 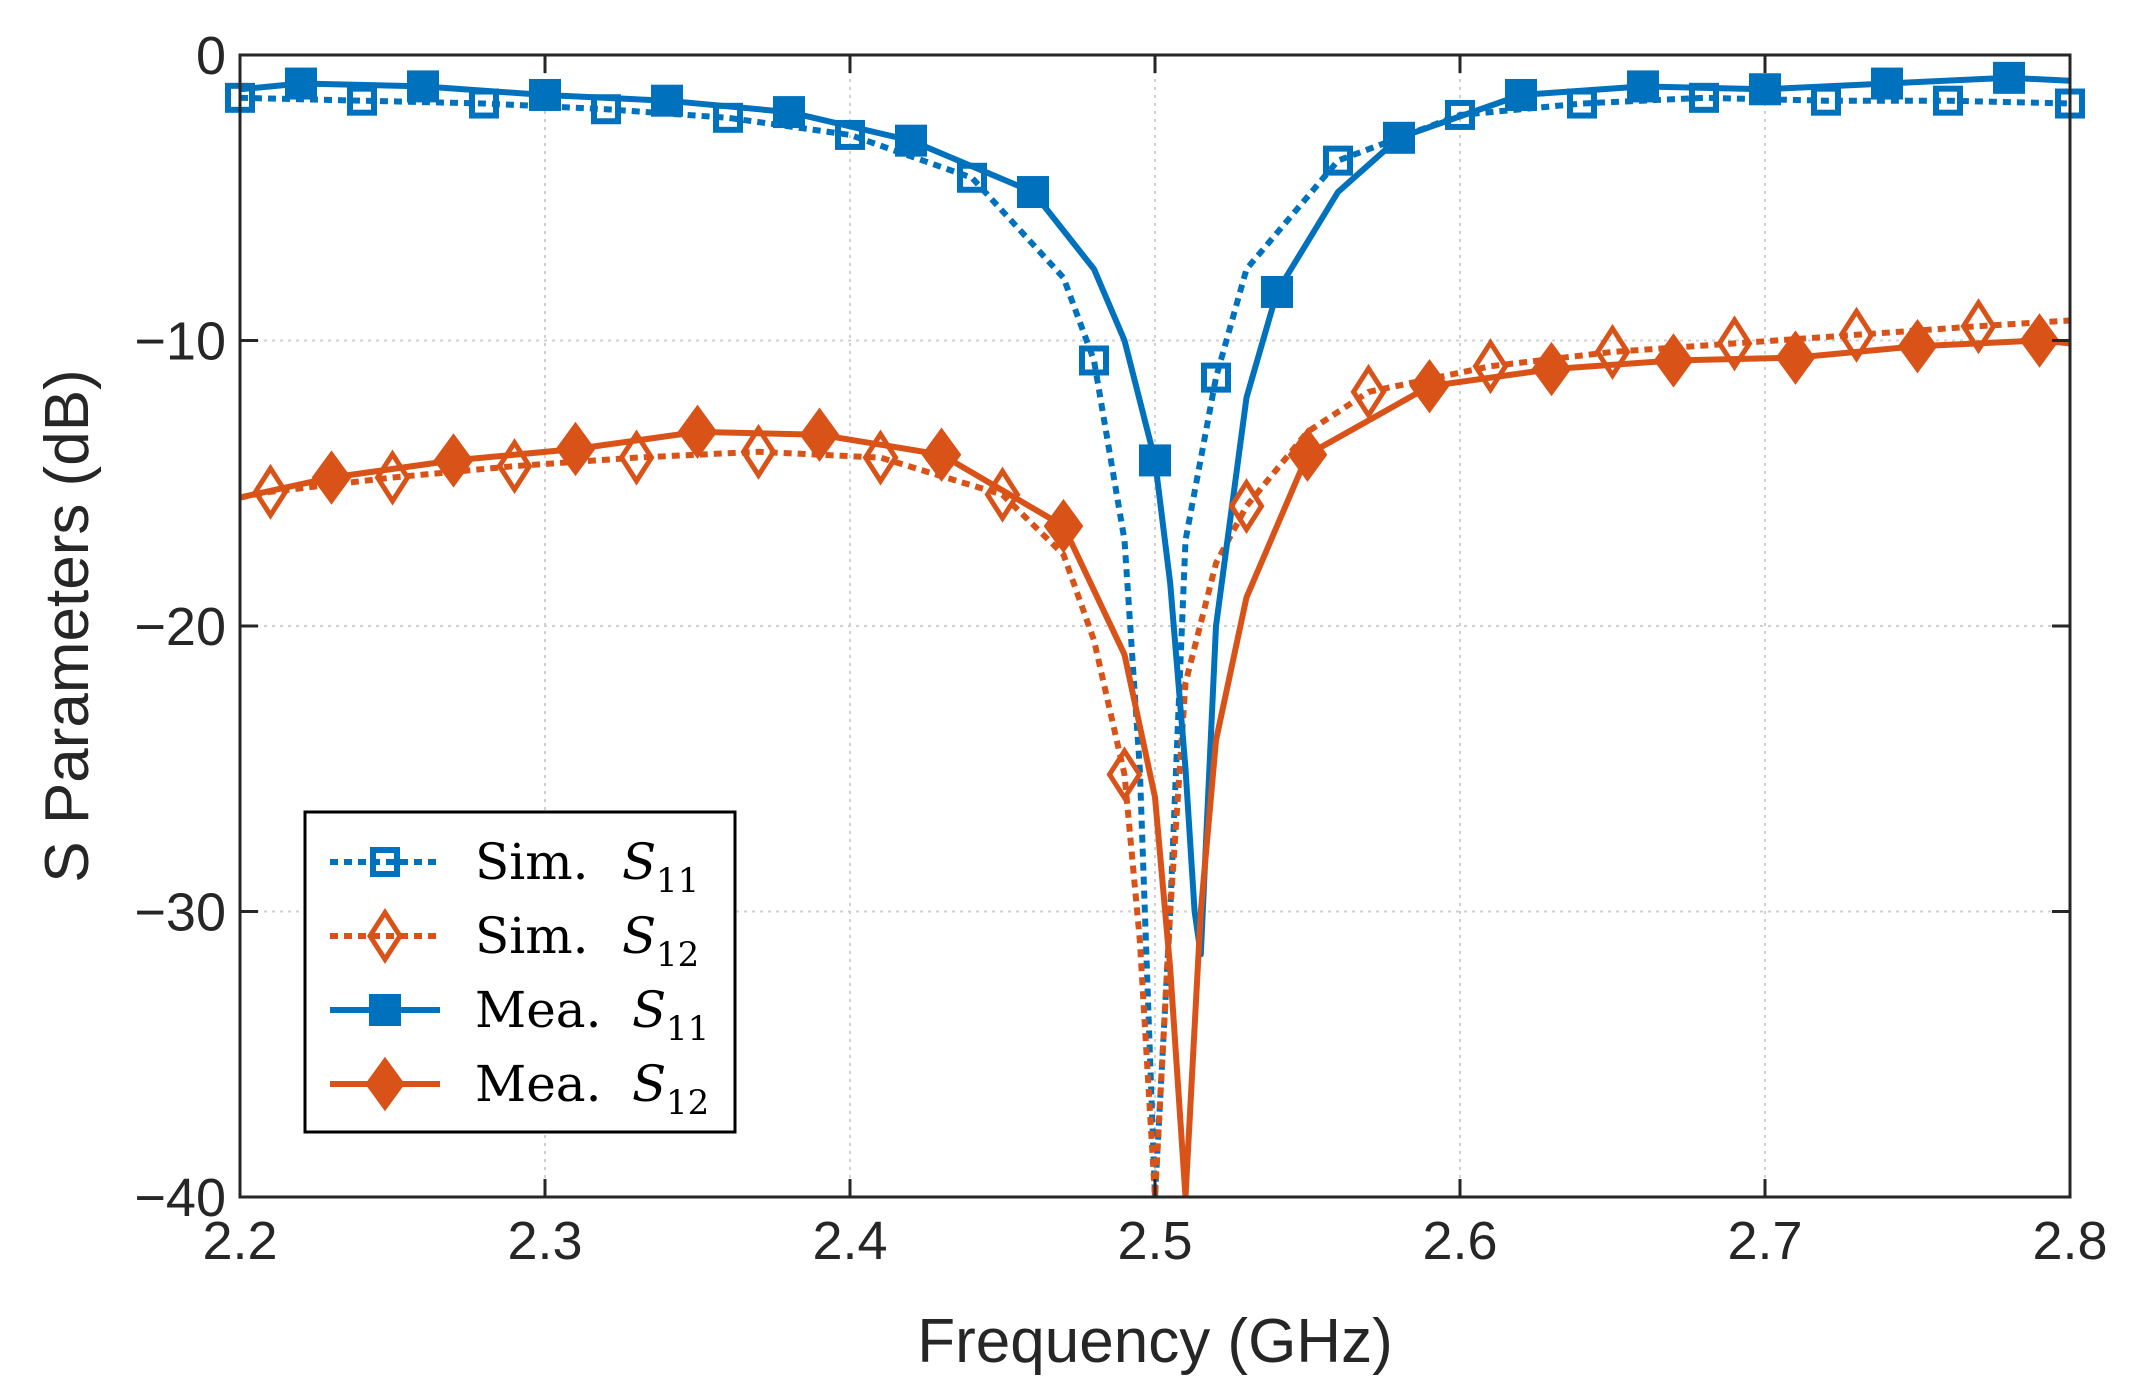 What do you see at coordinates (1459, 1241) in the screenshot?
I see `x-tick-label: 2.6` at bounding box center [1459, 1241].